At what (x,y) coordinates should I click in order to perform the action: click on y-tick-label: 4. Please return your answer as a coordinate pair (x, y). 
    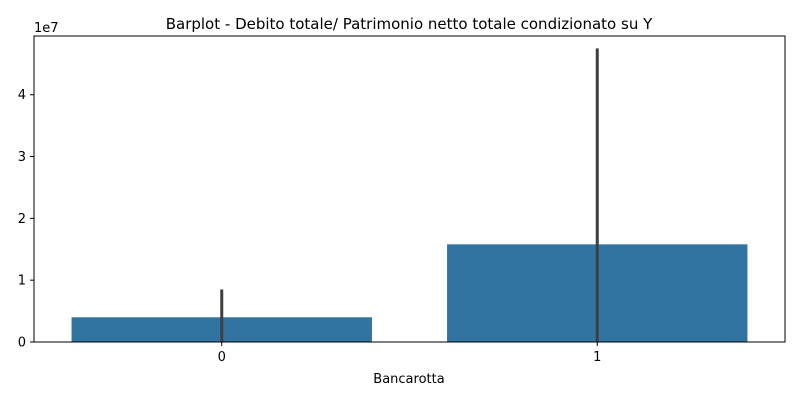
    Looking at the image, I should click on (22, 95).